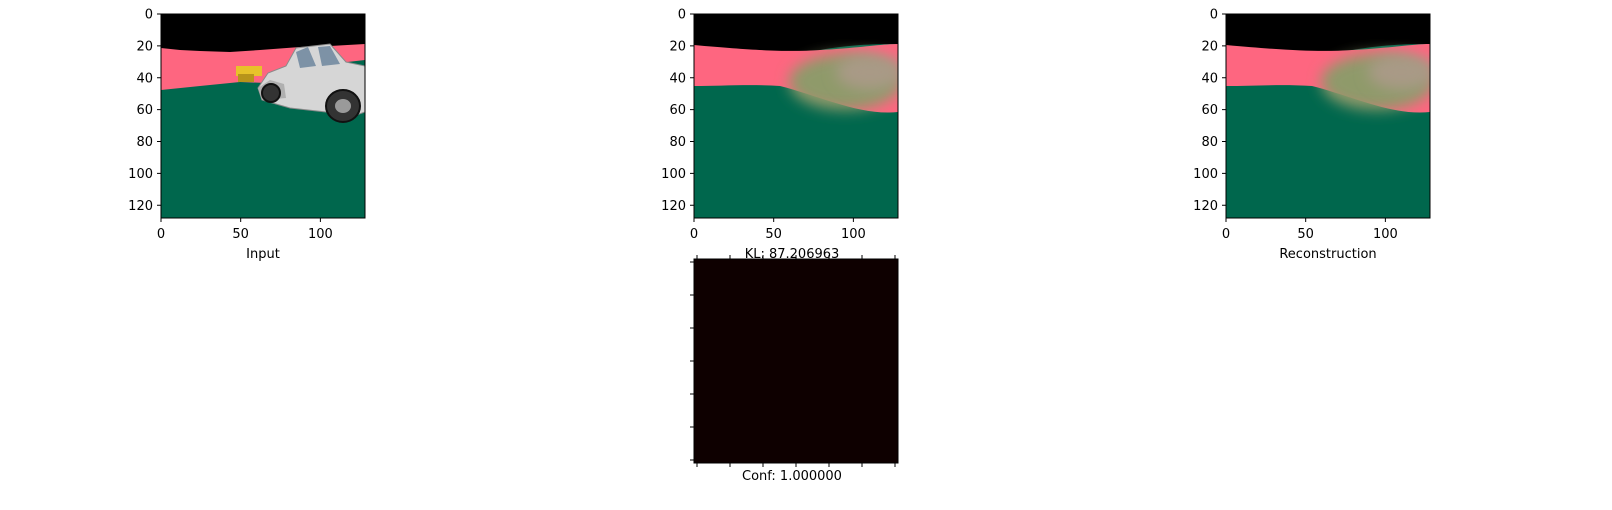  What do you see at coordinates (149, 15) in the screenshot?
I see `input-ytick-label: 0` at bounding box center [149, 15].